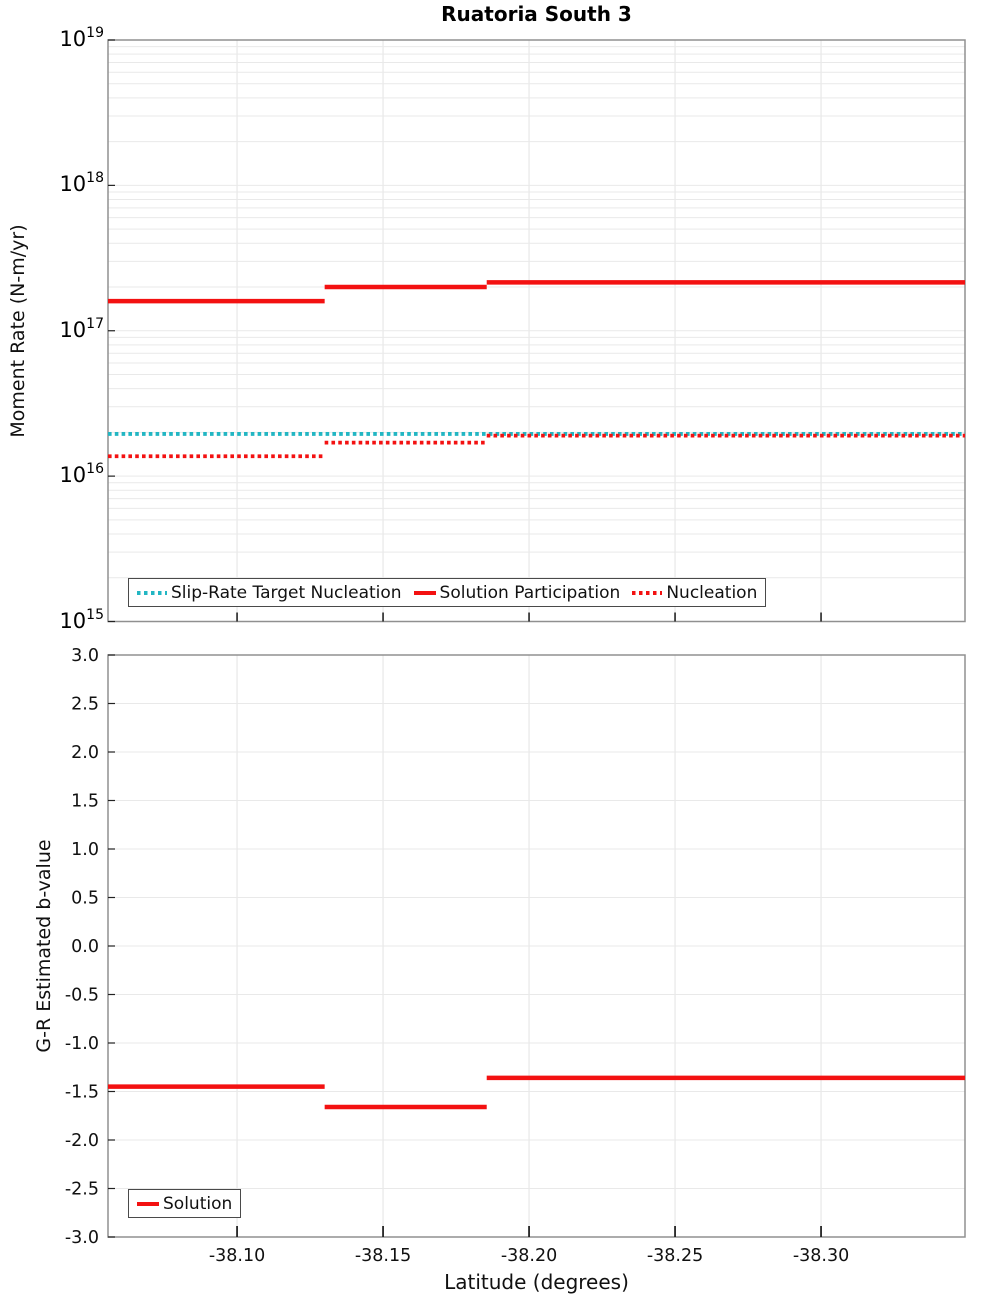  What do you see at coordinates (82, 1238) in the screenshot?
I see `y-tick-label: -3.0` at bounding box center [82, 1238].